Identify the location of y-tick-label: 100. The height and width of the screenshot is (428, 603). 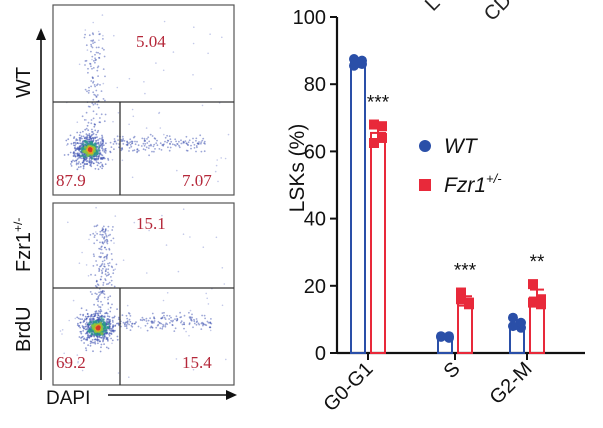
(309, 18).